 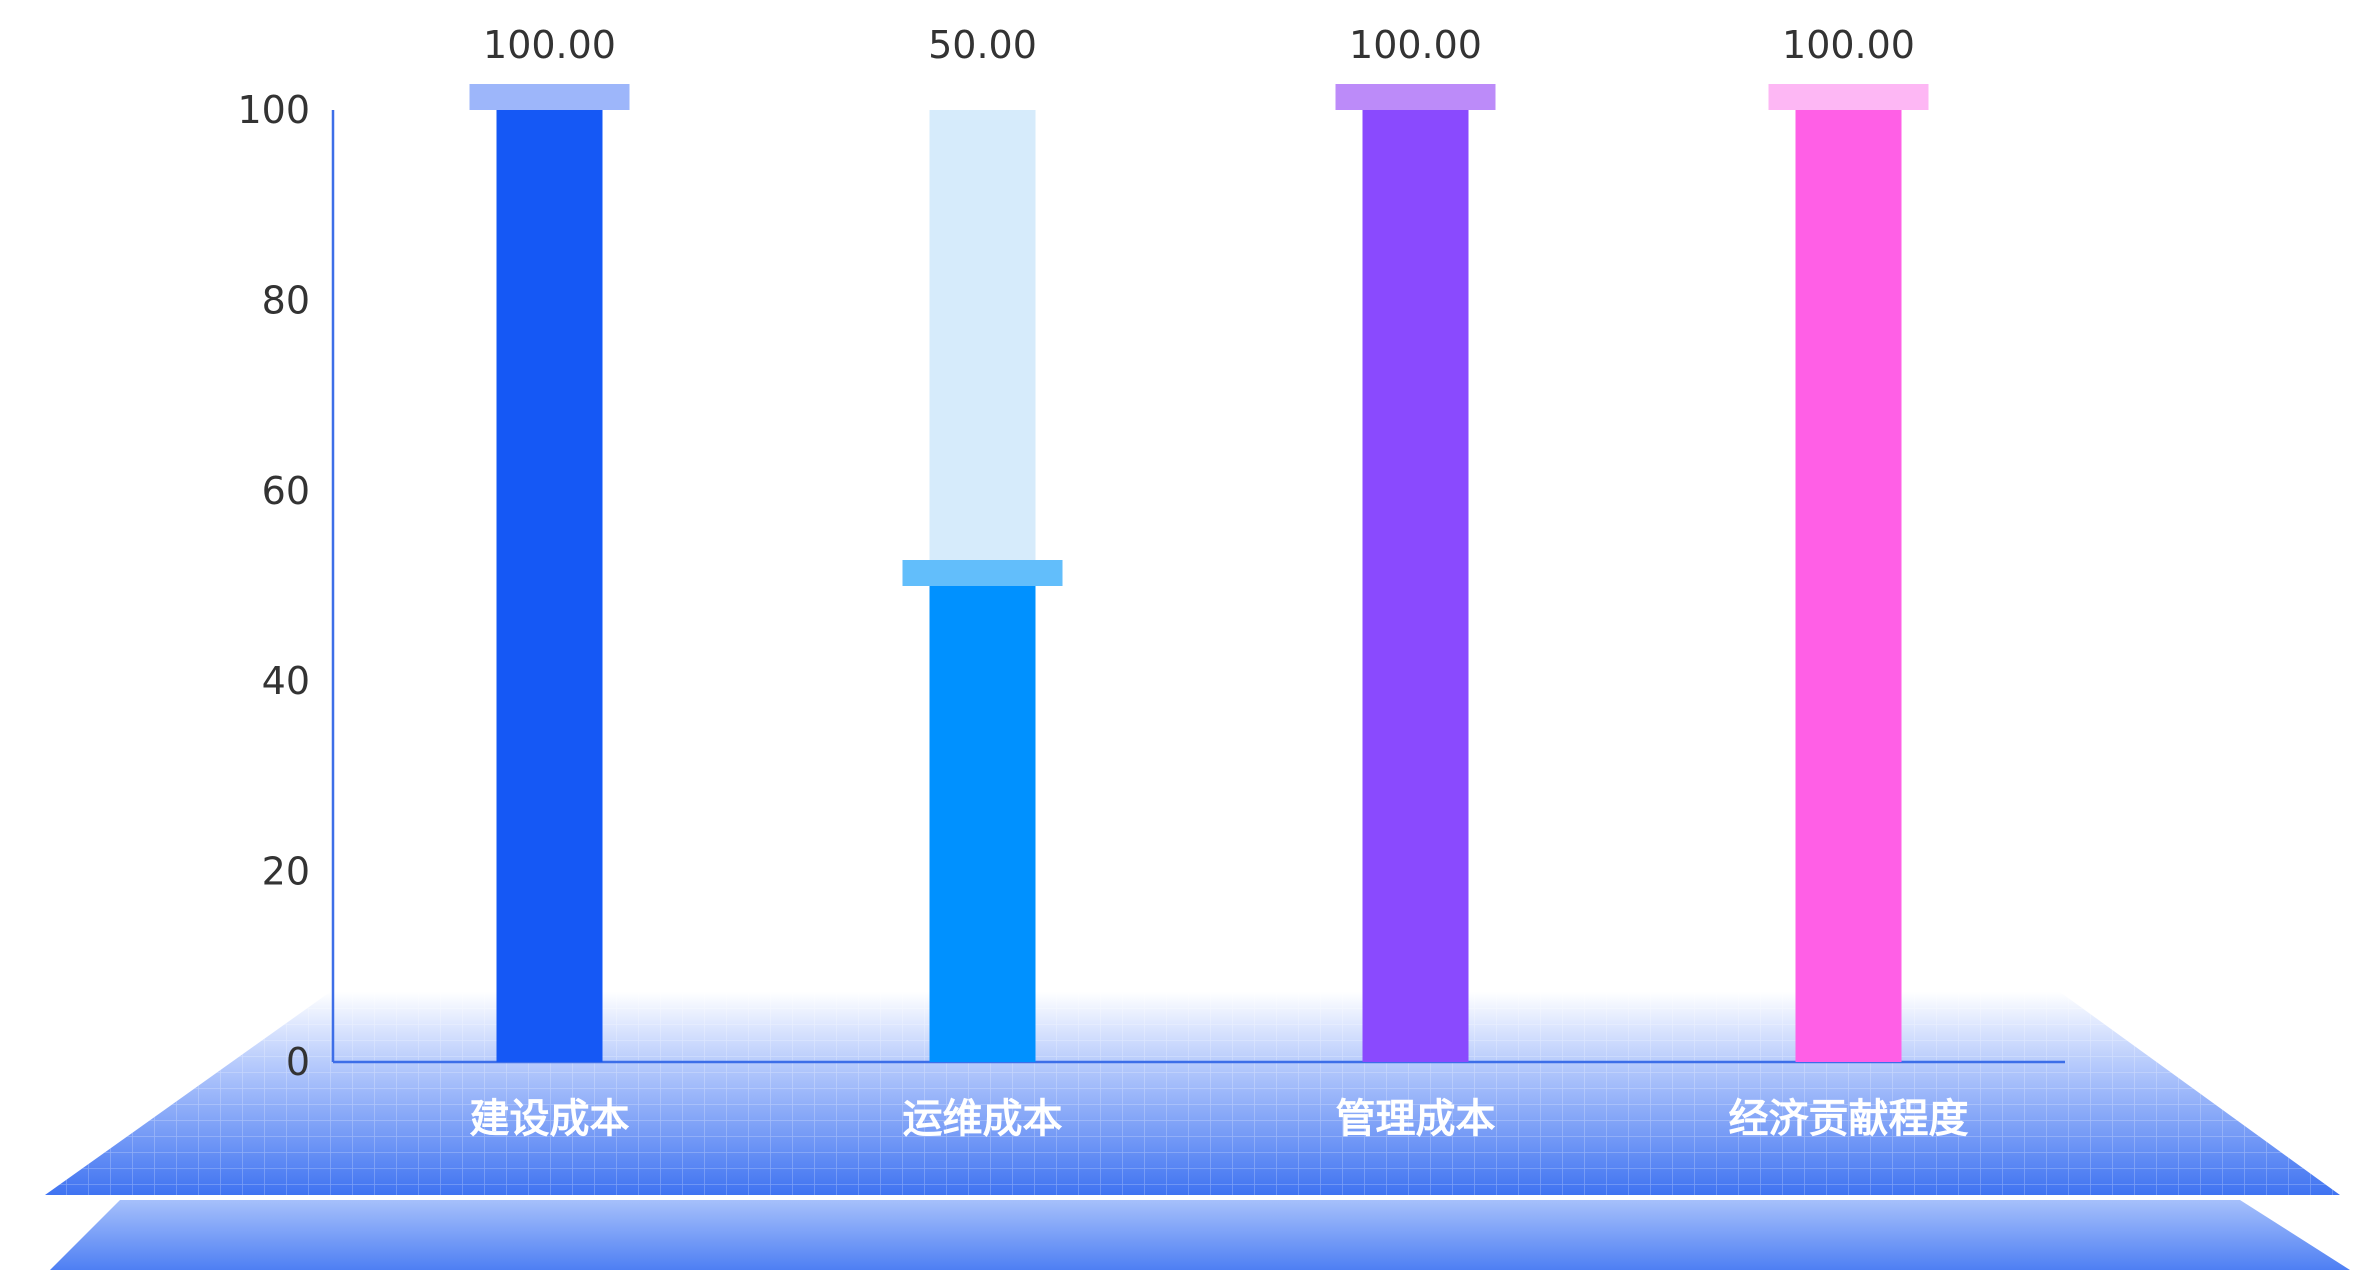 I want to click on category-label: 管理成本, so click(x=1416, y=1119).